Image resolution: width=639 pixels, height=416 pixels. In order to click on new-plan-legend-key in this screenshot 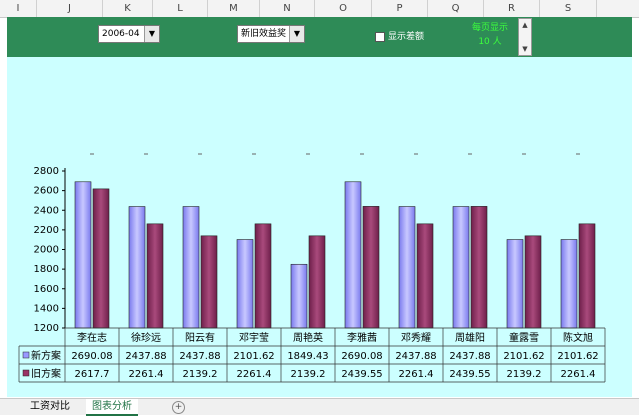, I will do `click(26, 355)`.